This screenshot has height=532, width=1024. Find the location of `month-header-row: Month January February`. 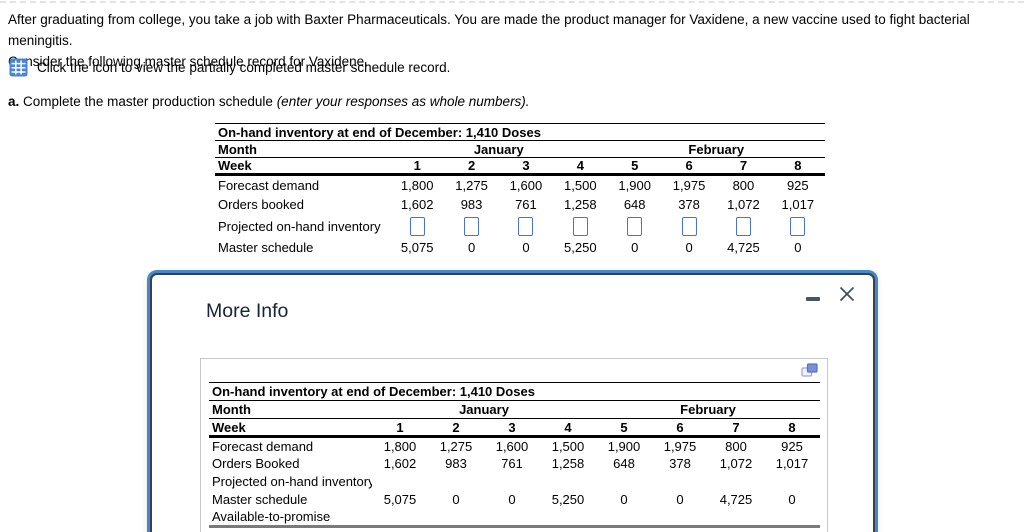

month-header-row: Month January February is located at coordinates (520, 149).